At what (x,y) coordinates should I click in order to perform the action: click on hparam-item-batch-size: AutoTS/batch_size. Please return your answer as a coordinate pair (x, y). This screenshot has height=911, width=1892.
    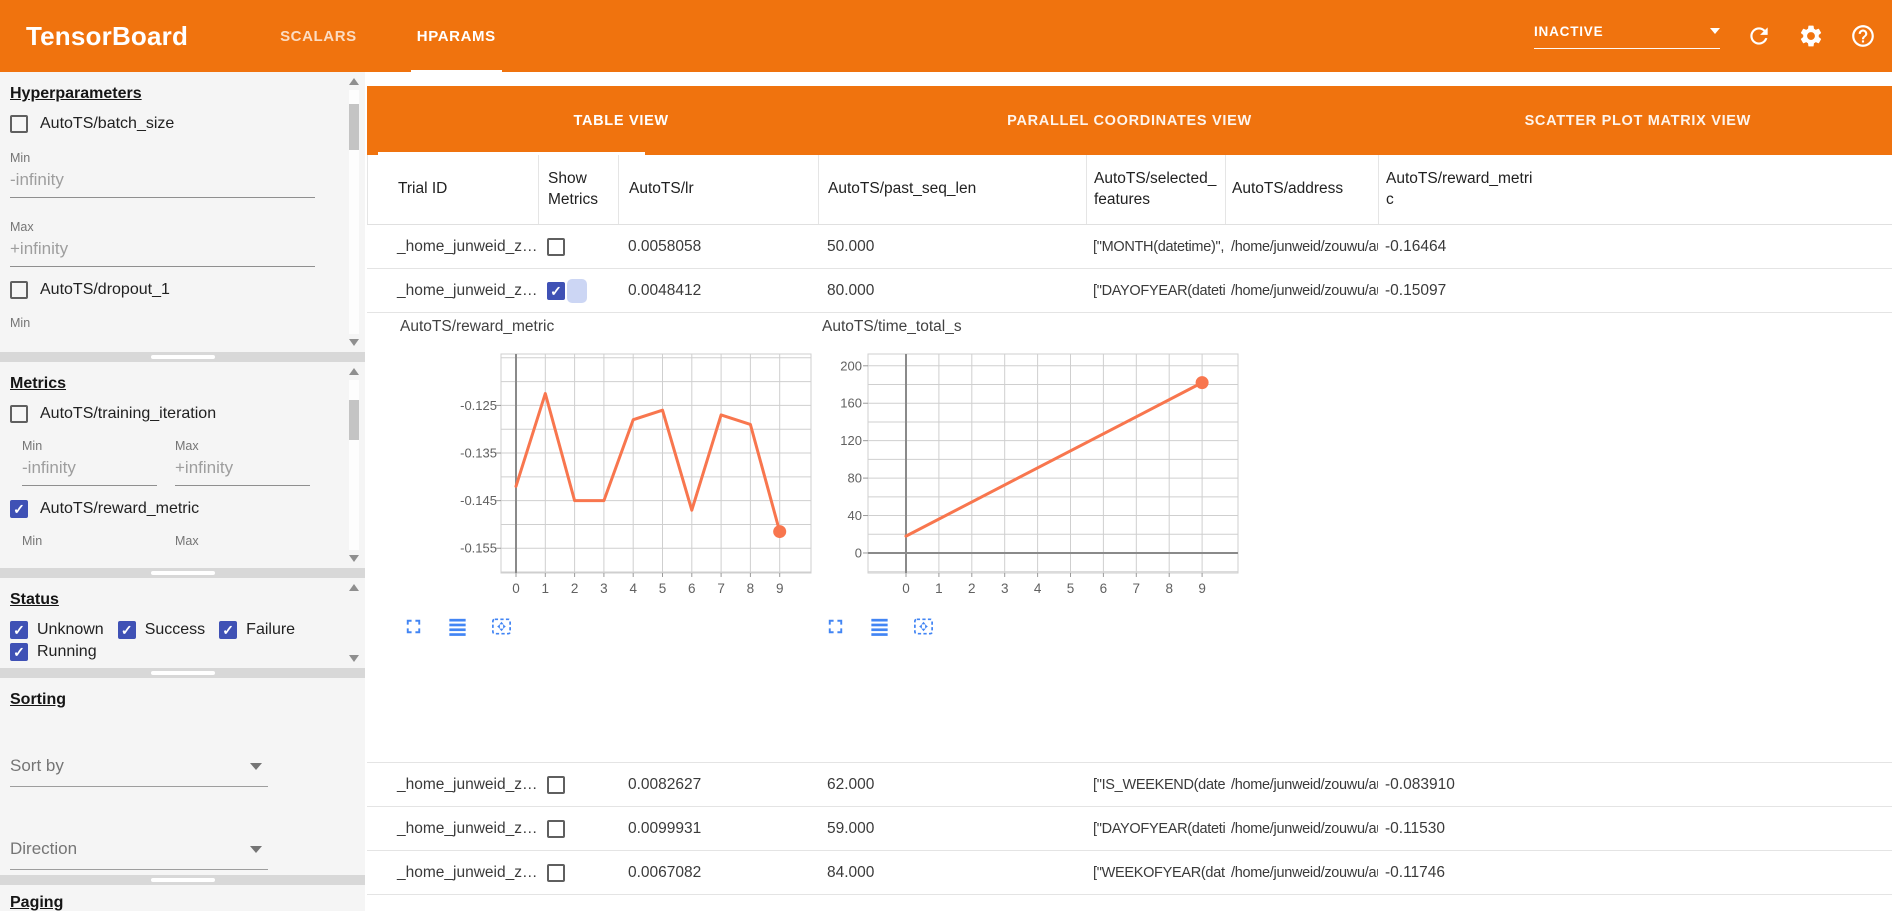
    Looking at the image, I should click on (167, 124).